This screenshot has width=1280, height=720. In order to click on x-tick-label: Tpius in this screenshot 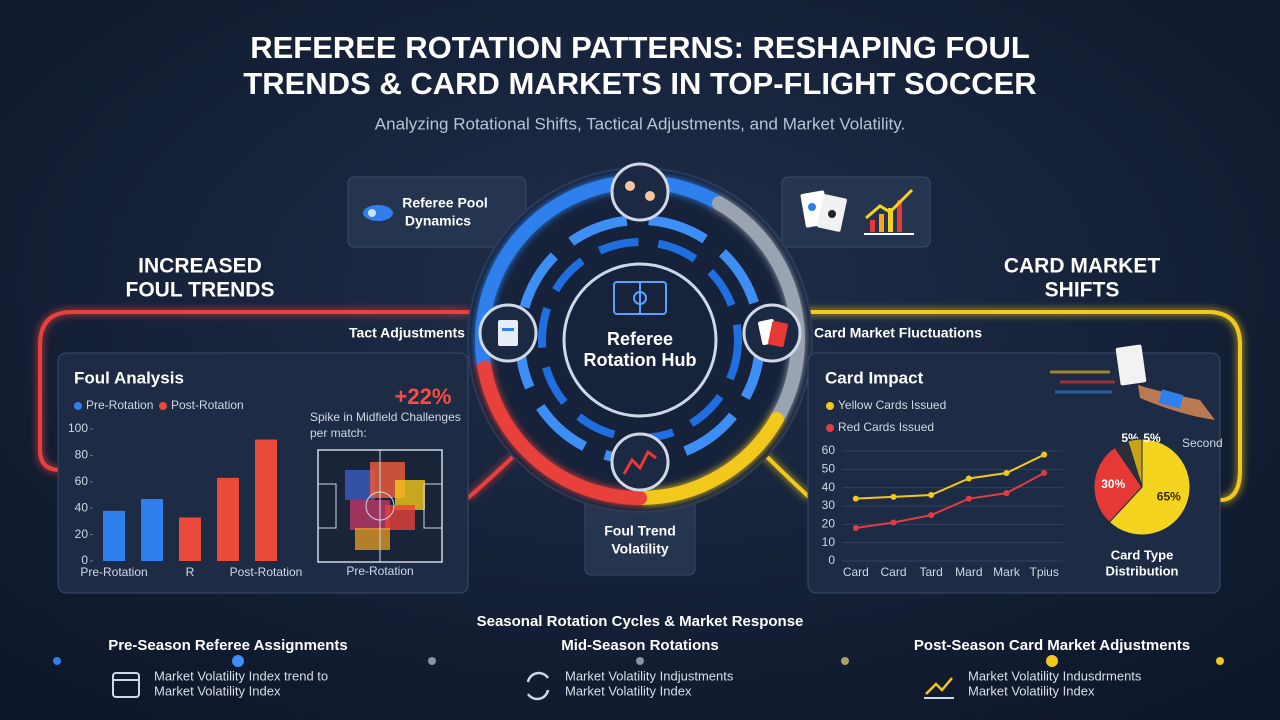, I will do `click(1043, 572)`.